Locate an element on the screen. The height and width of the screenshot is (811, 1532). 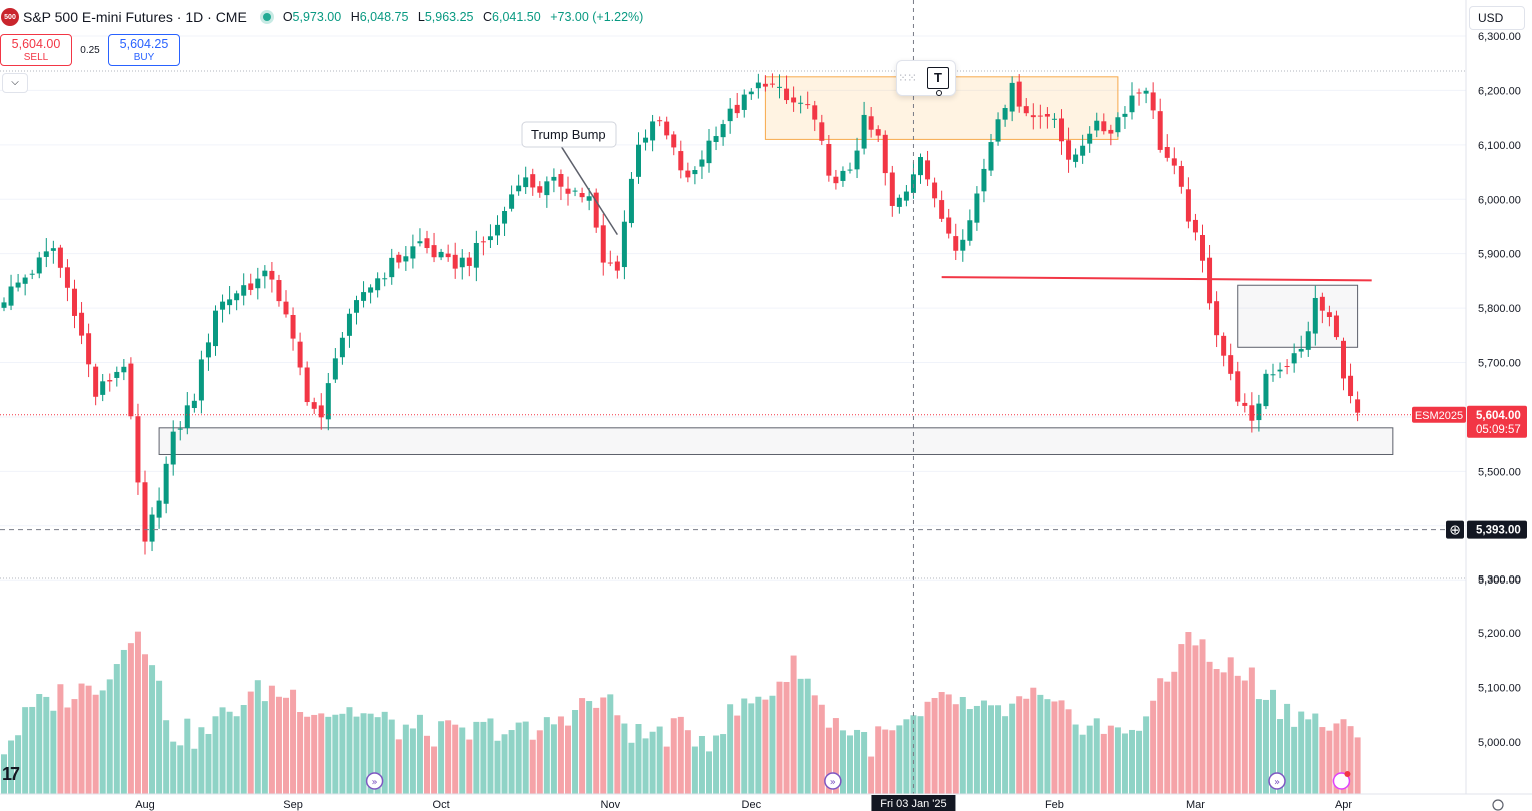
currency-select: USD is located at coordinates (1497, 18).